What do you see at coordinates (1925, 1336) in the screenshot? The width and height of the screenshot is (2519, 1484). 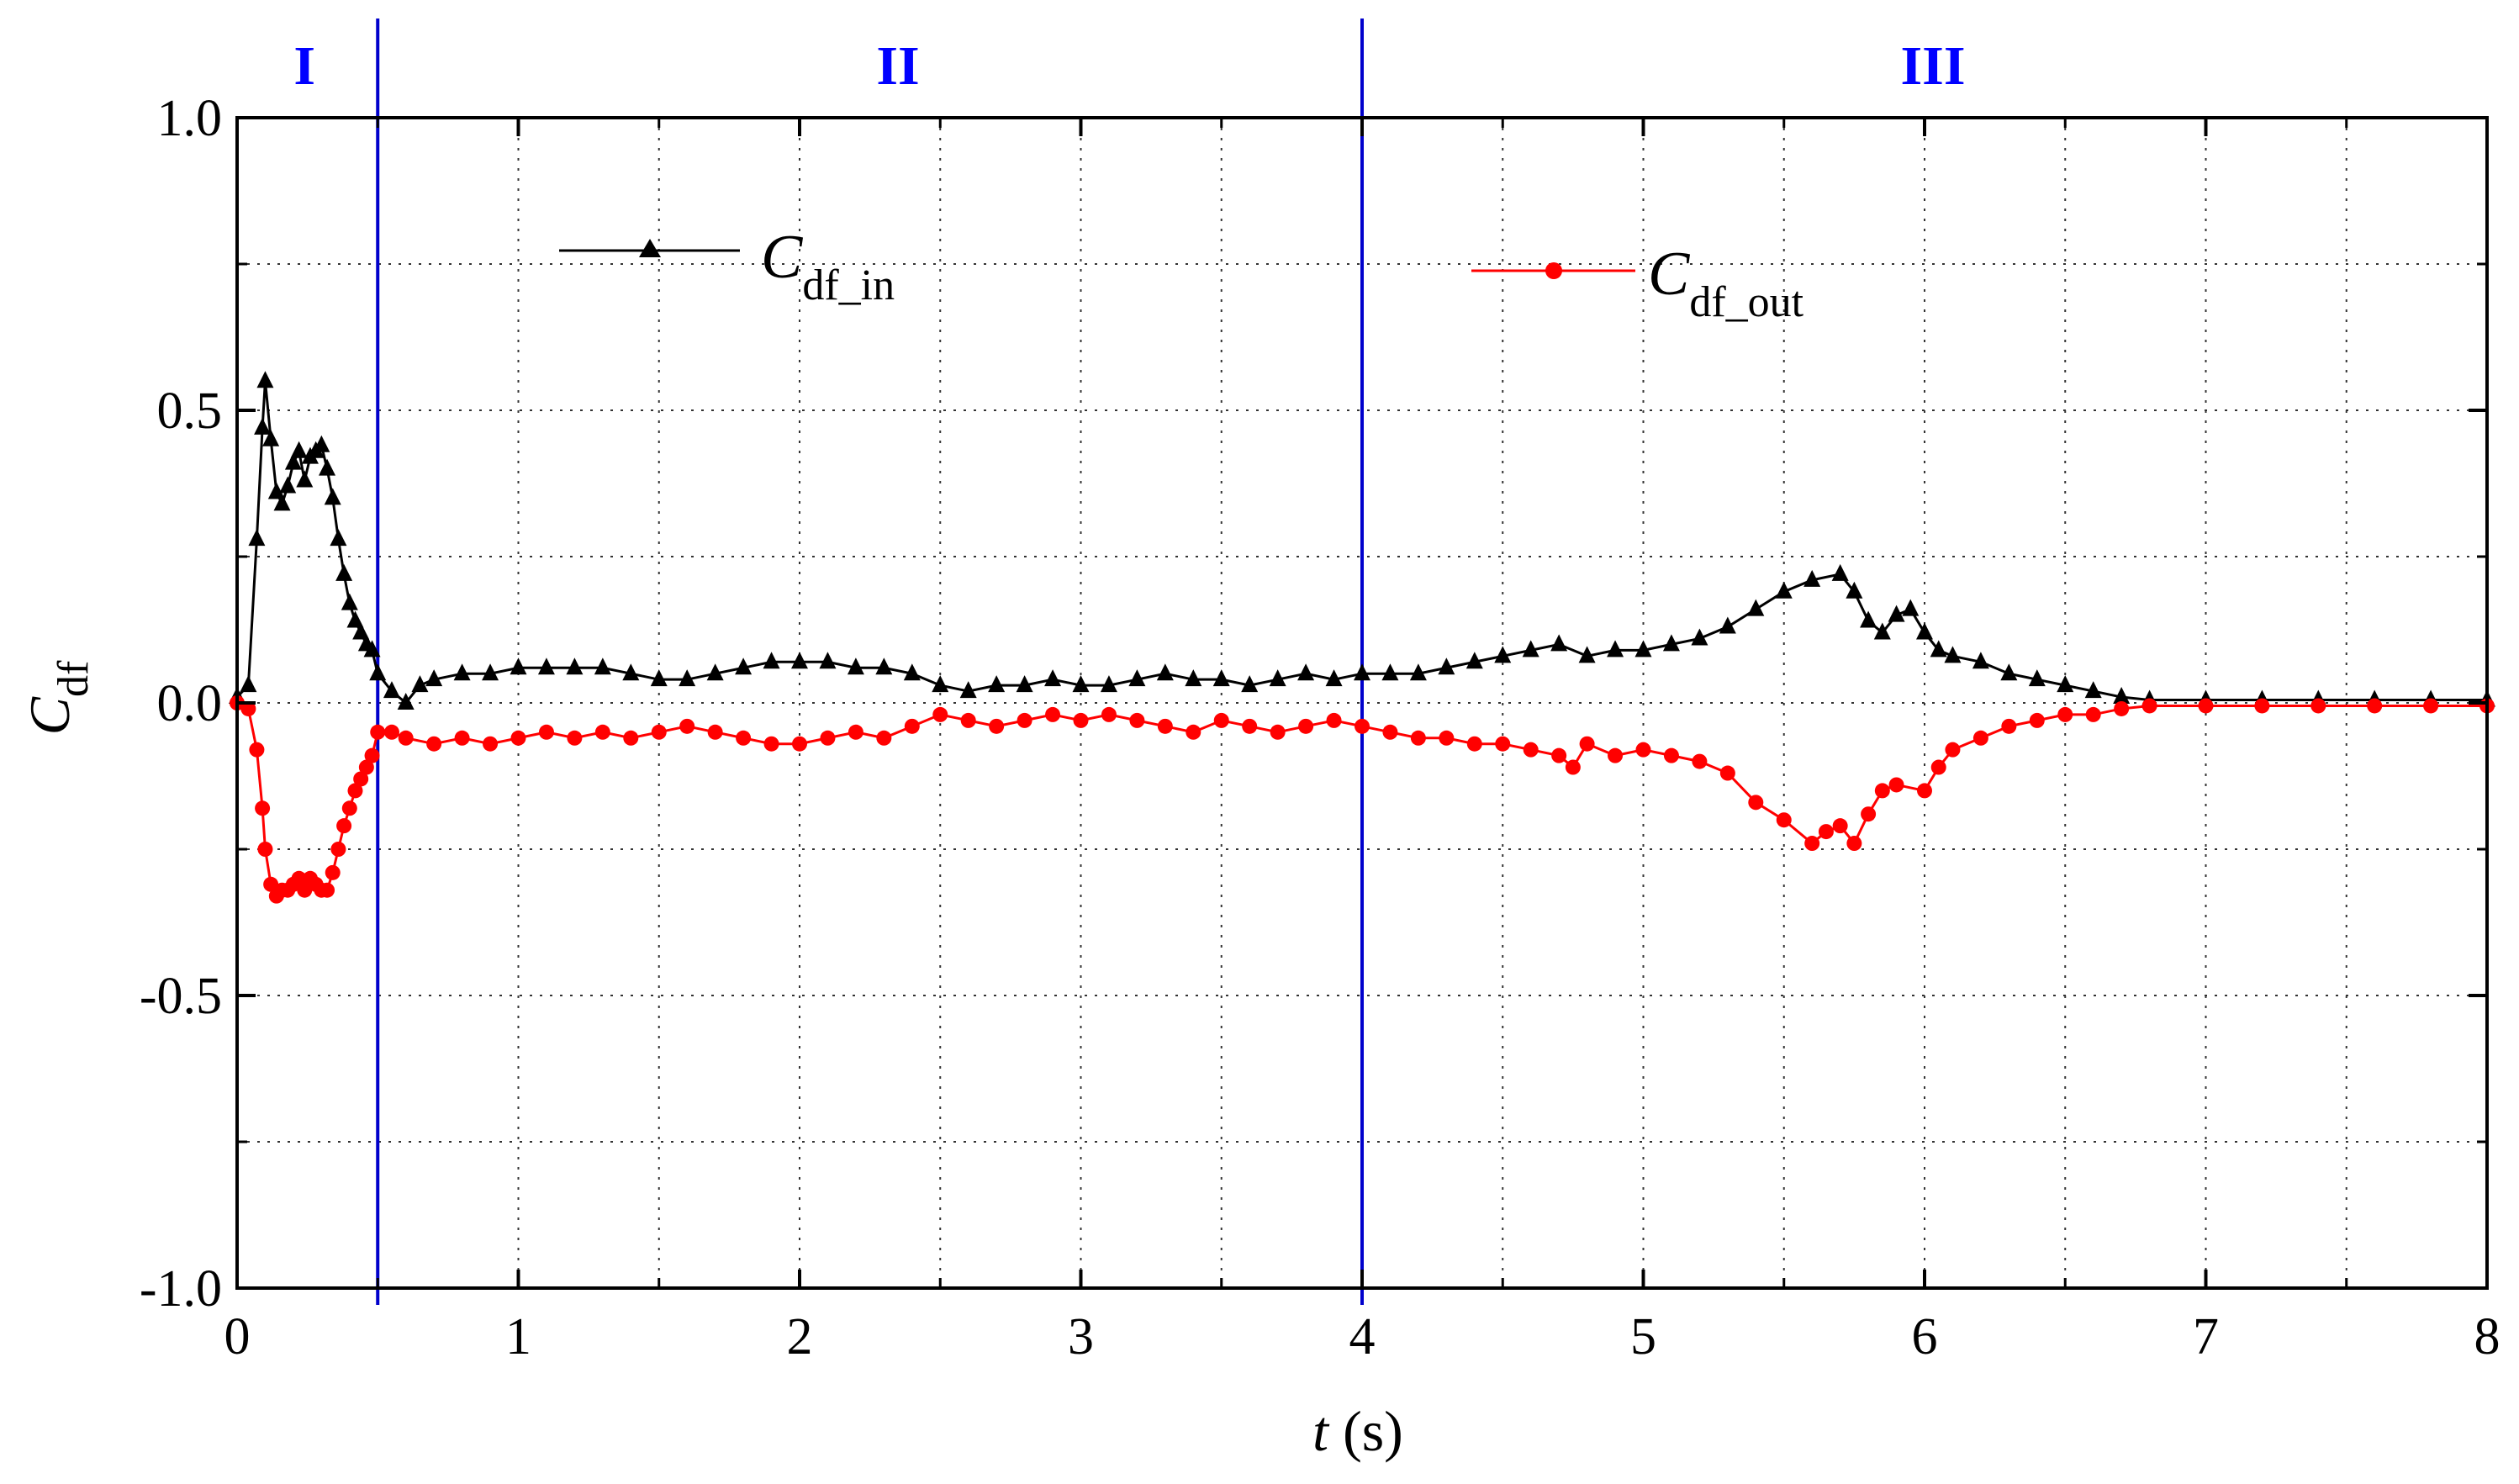 I see `x-tick-label: 6` at bounding box center [1925, 1336].